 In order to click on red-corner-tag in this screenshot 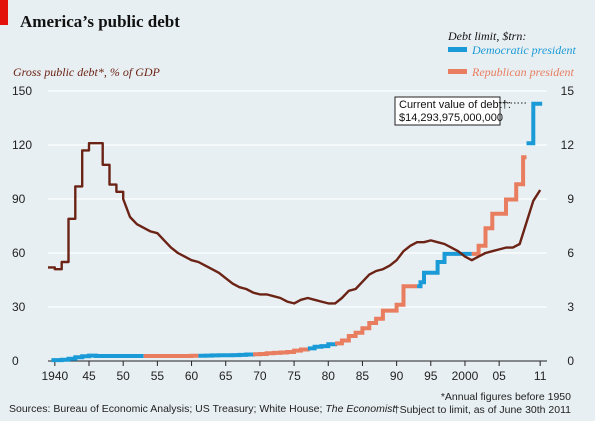, I will do `click(4, 12)`.